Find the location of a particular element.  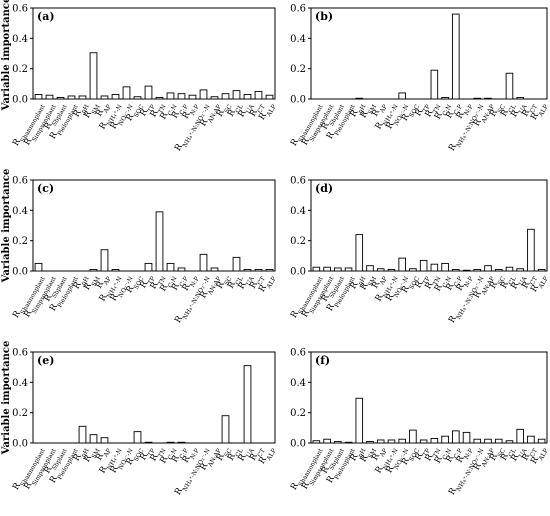

x-tick-label: RTP is located at coordinates (147, 454).